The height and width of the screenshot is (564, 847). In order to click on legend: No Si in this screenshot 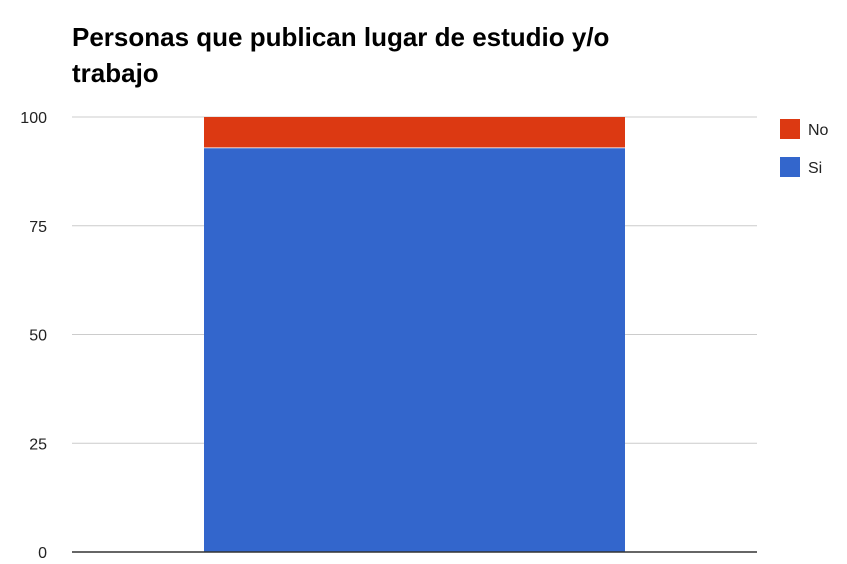, I will do `click(804, 148)`.